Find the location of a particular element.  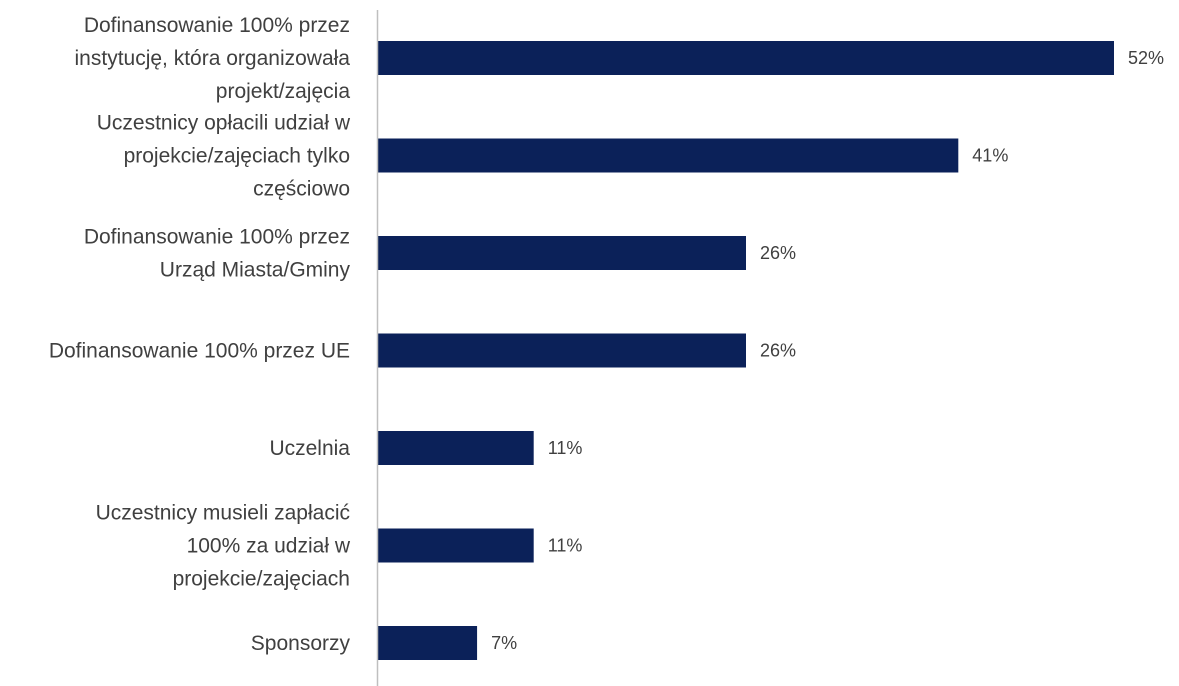

value-label-3: 26% is located at coordinates (778, 351).